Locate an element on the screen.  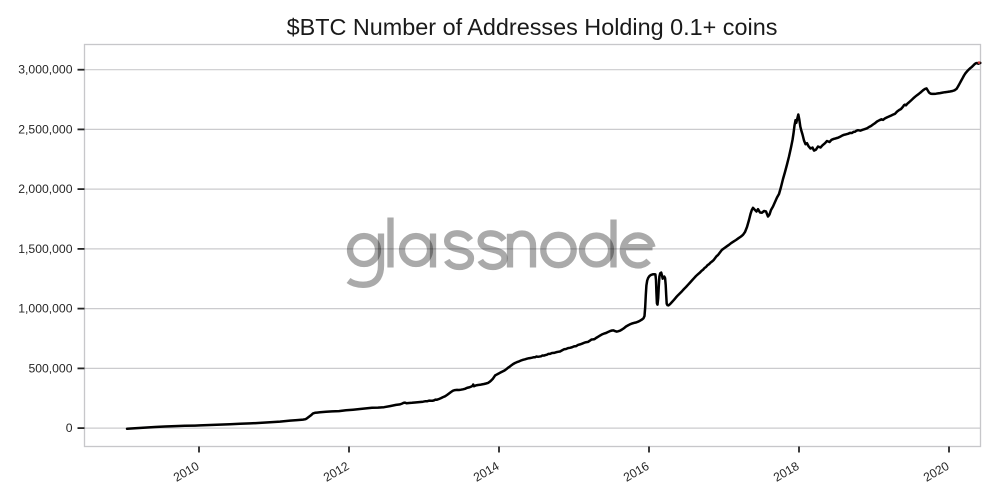
svg-text: 500,000 is located at coordinates (50, 368).